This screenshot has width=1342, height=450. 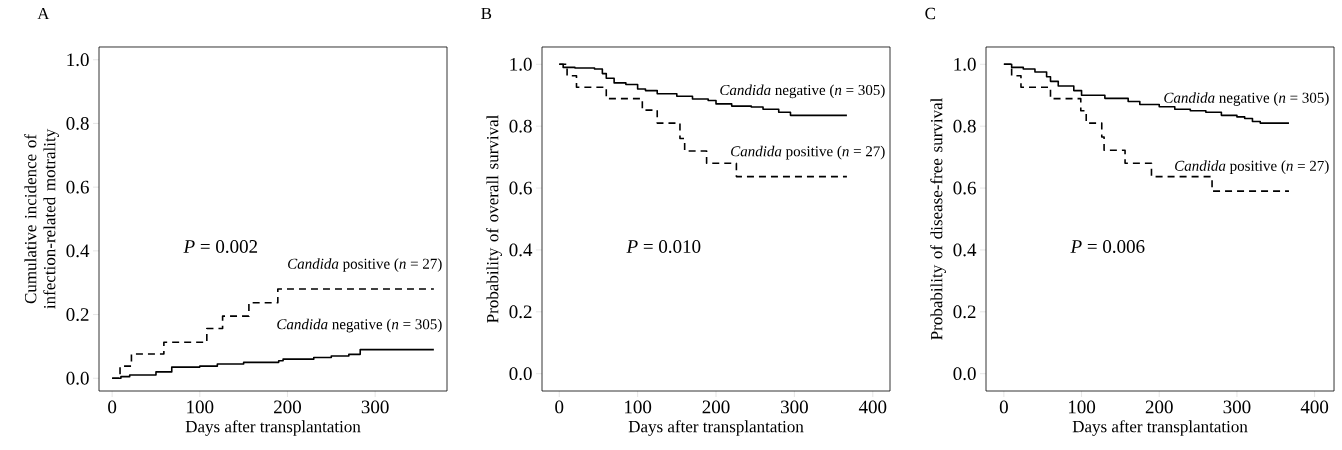 I want to click on y-axis-title: Probability of disease-free survival, so click(x=938, y=219).